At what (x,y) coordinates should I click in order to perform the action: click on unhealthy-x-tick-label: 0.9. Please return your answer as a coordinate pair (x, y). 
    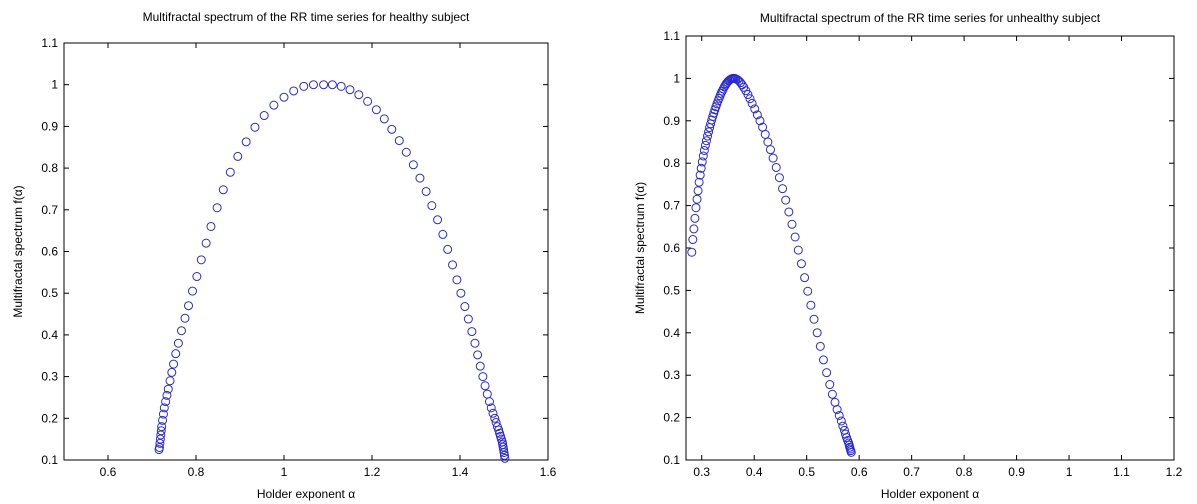
    Looking at the image, I should click on (1016, 472).